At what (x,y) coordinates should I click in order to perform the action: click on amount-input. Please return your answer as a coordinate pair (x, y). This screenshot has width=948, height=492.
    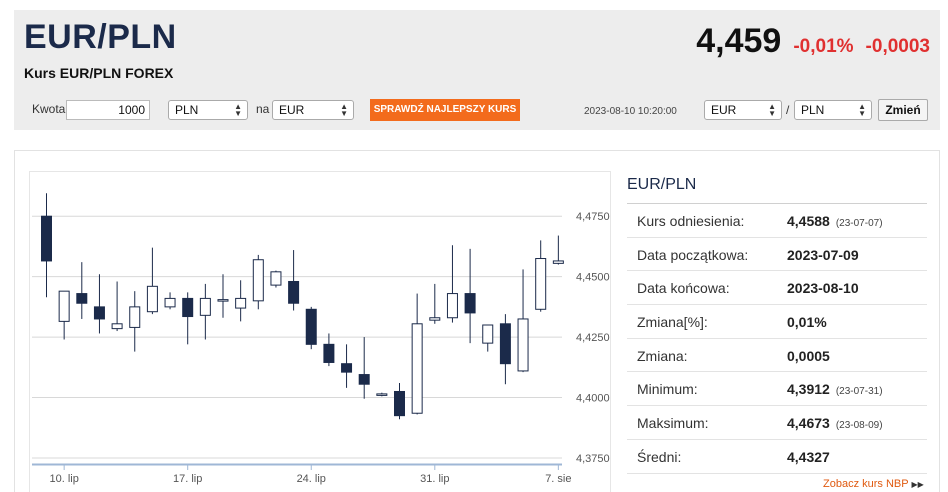
    Looking at the image, I should click on (108, 110).